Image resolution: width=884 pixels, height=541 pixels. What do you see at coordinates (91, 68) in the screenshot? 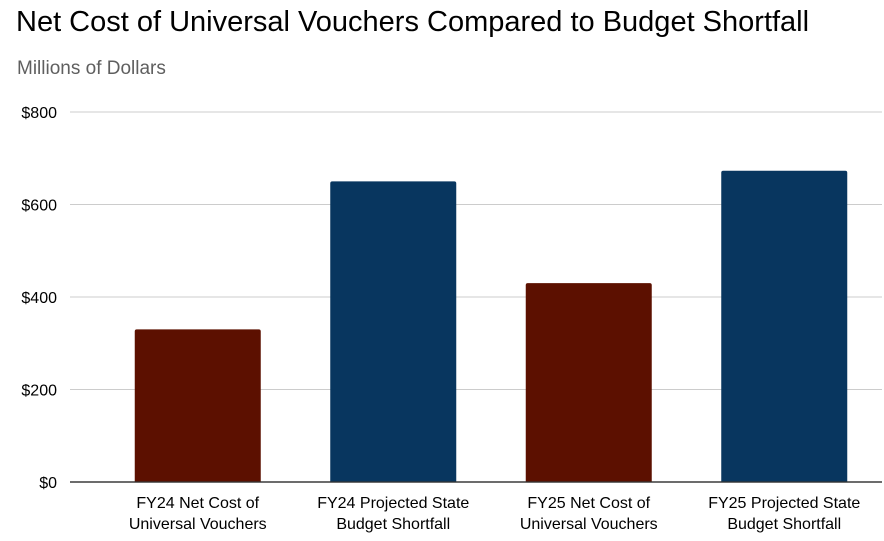
I see `chart-subtitle: Millions of Dollars` at bounding box center [91, 68].